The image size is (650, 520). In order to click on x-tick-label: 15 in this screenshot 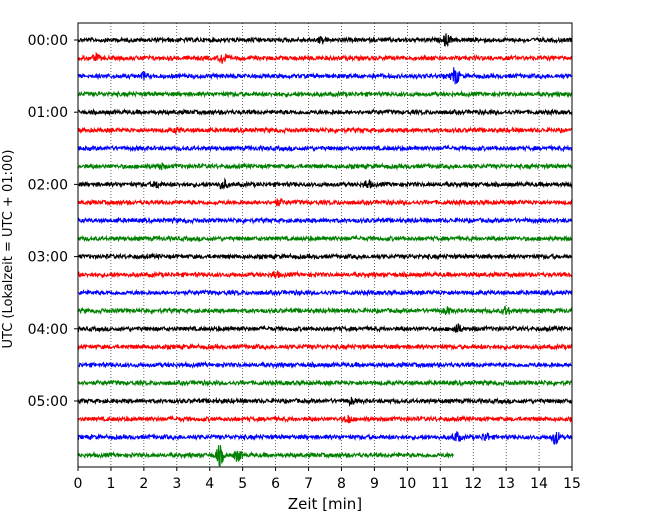, I will do `click(572, 484)`.